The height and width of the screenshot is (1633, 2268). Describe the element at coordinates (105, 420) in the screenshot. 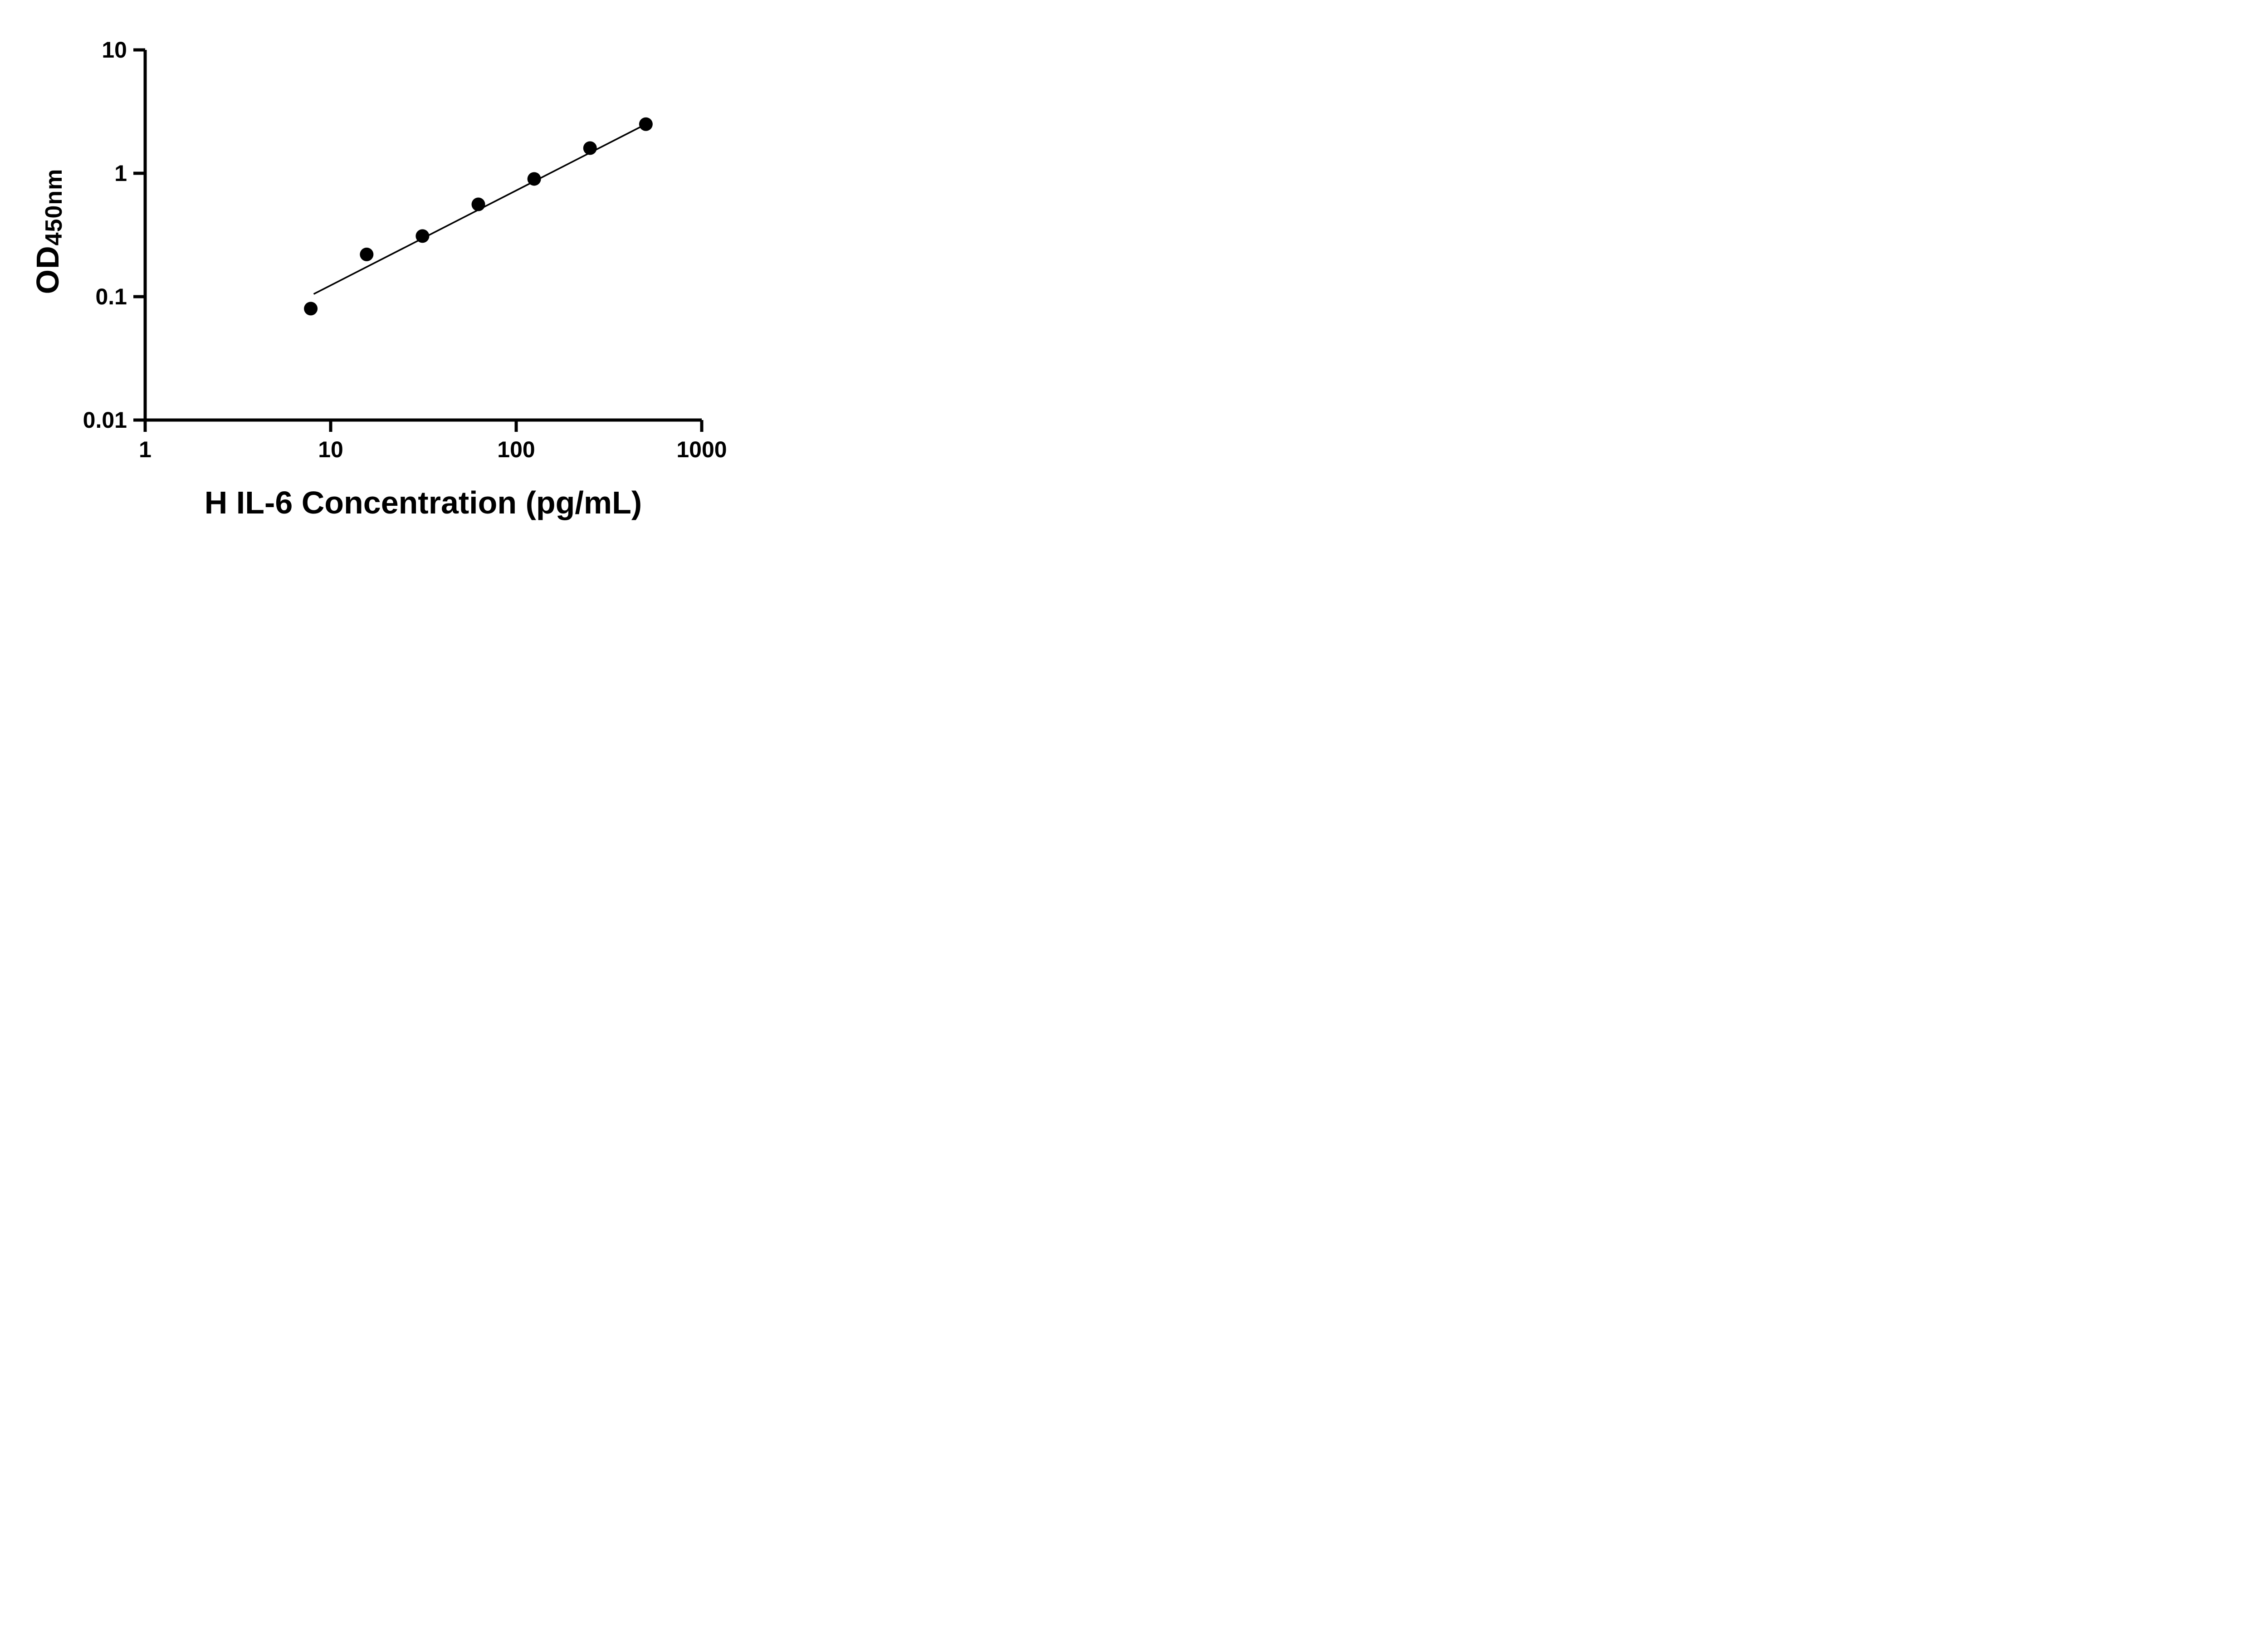

I see `y-tick-label: 0.01` at that location.